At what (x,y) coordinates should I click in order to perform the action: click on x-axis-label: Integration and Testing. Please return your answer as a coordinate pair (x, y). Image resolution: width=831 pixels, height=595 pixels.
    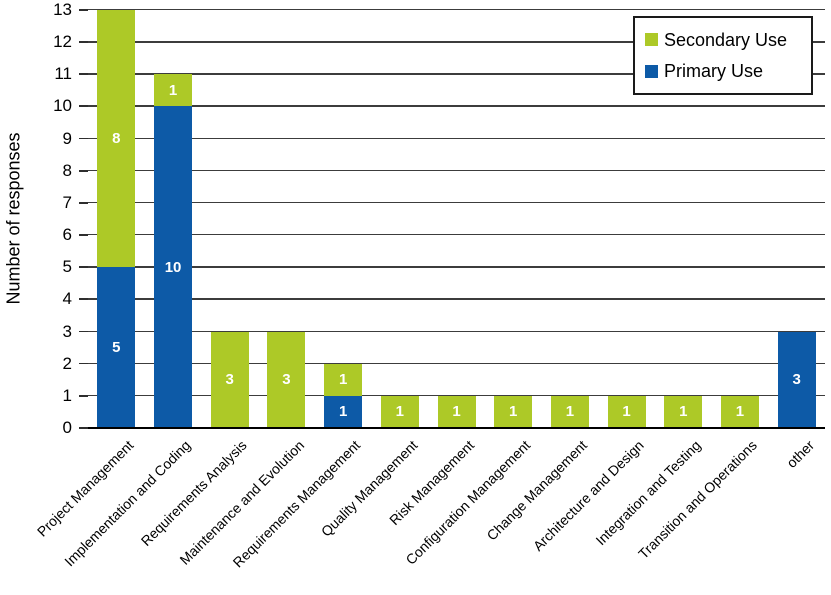
    Looking at the image, I should click on (648, 493).